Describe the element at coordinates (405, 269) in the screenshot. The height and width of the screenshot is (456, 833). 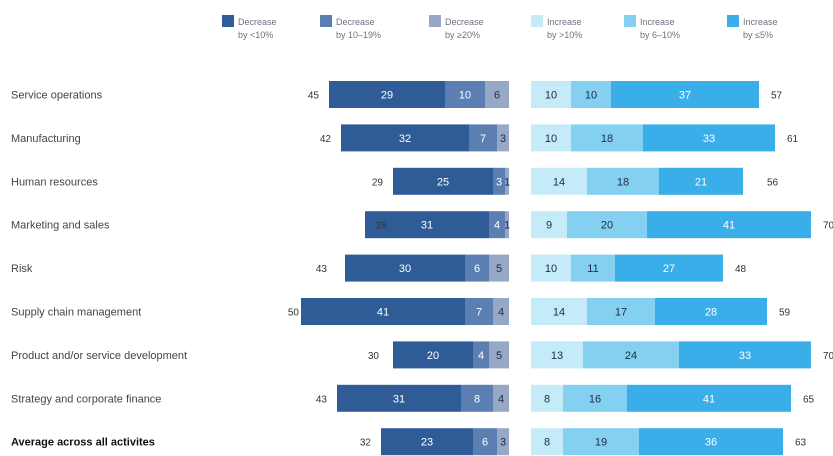
I see `bar-value-risk-decrease-by-10: 30` at that location.